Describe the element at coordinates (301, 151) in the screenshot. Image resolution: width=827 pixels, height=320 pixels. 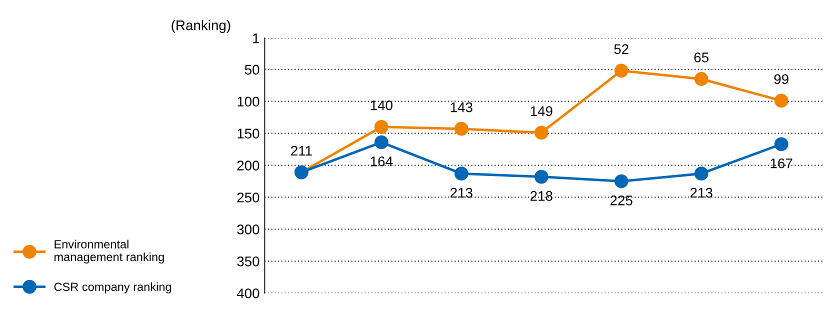
I see `data-label: 211` at that location.